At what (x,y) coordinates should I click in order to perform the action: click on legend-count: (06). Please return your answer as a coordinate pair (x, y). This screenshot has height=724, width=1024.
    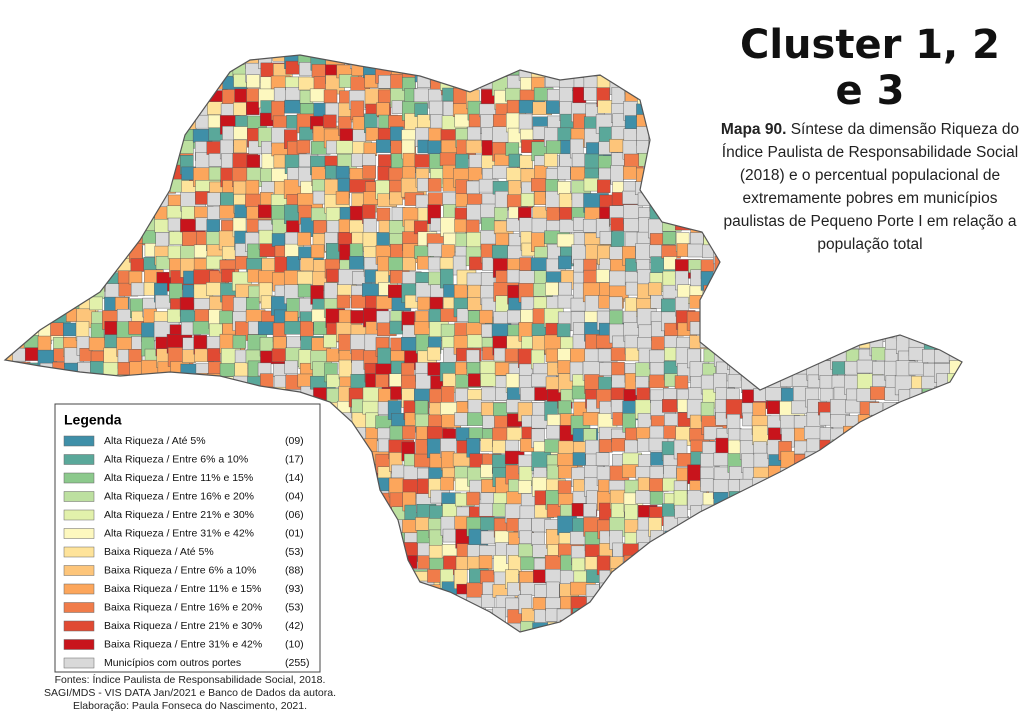
    Looking at the image, I should click on (294, 515).